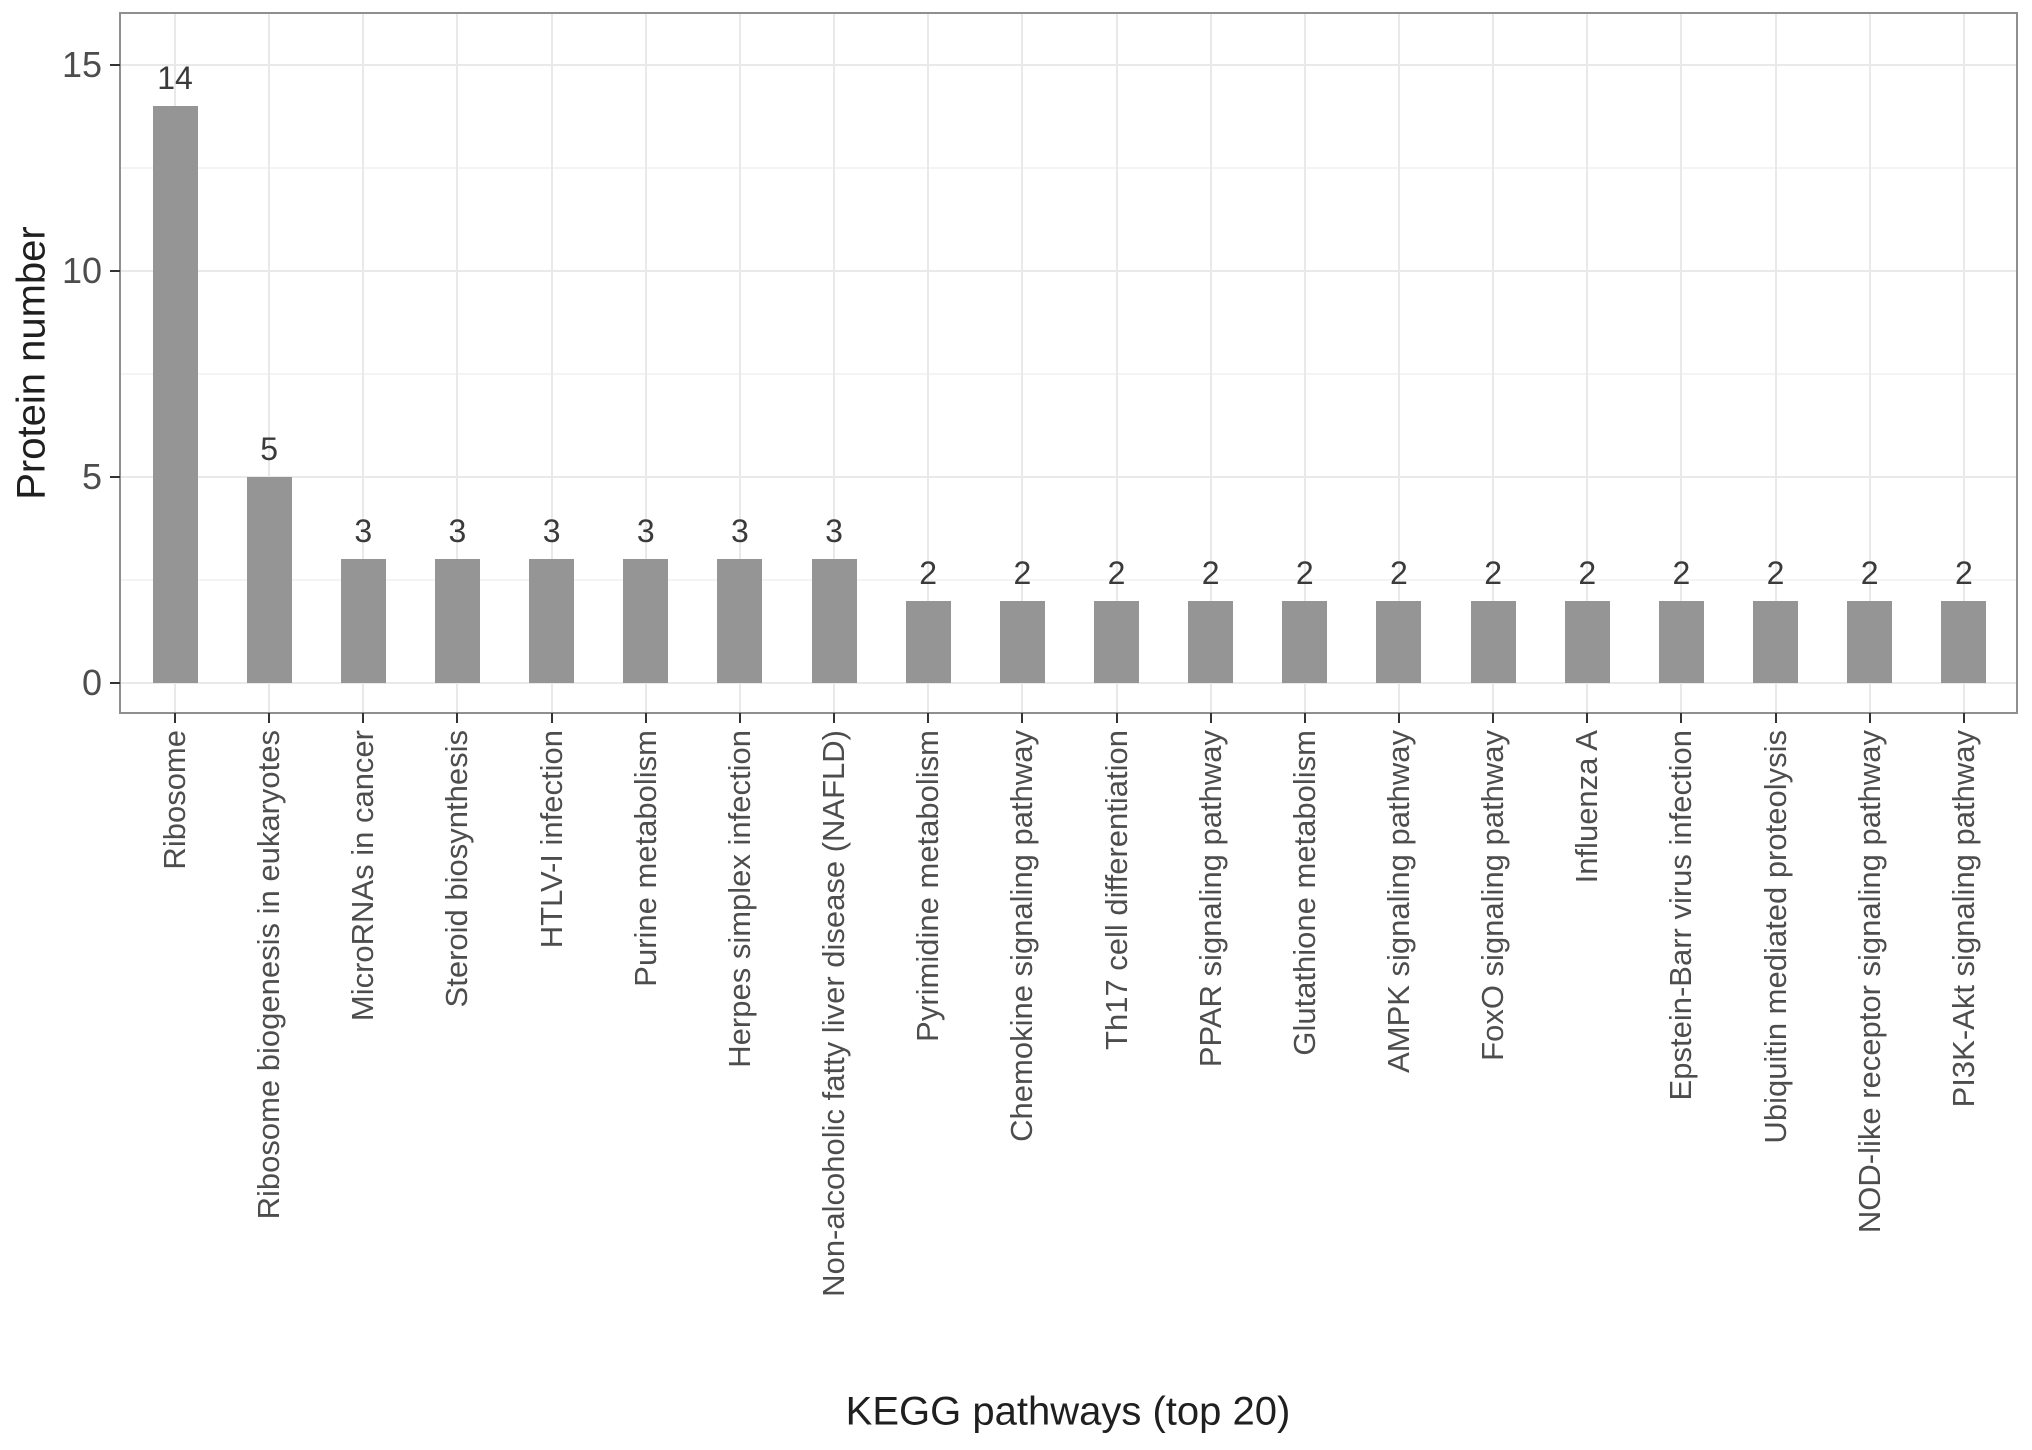  I want to click on x-tick-label: Ribosome, so click(175, 802).